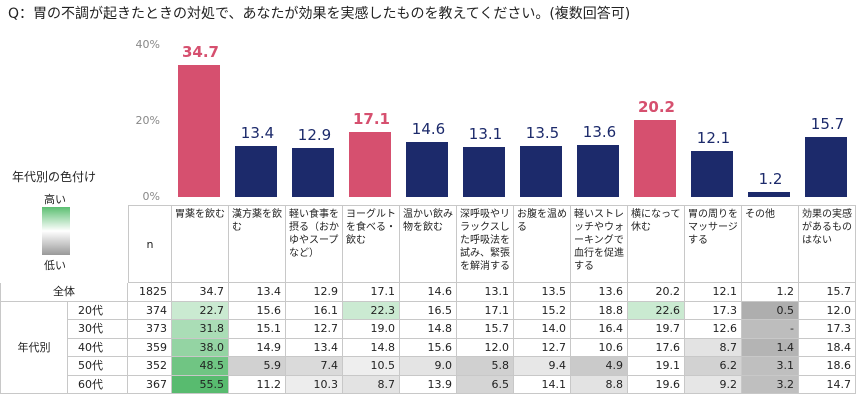  Describe the element at coordinates (98, 384) in the screenshot. I see `row-label: 60代` at that location.